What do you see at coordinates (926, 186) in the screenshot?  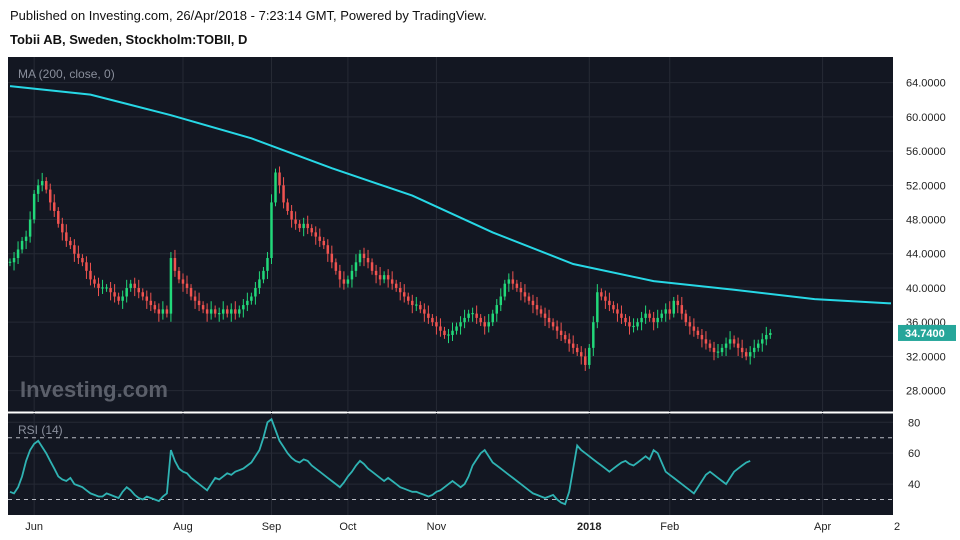 I see `price-tick-label: 52.0000` at bounding box center [926, 186].